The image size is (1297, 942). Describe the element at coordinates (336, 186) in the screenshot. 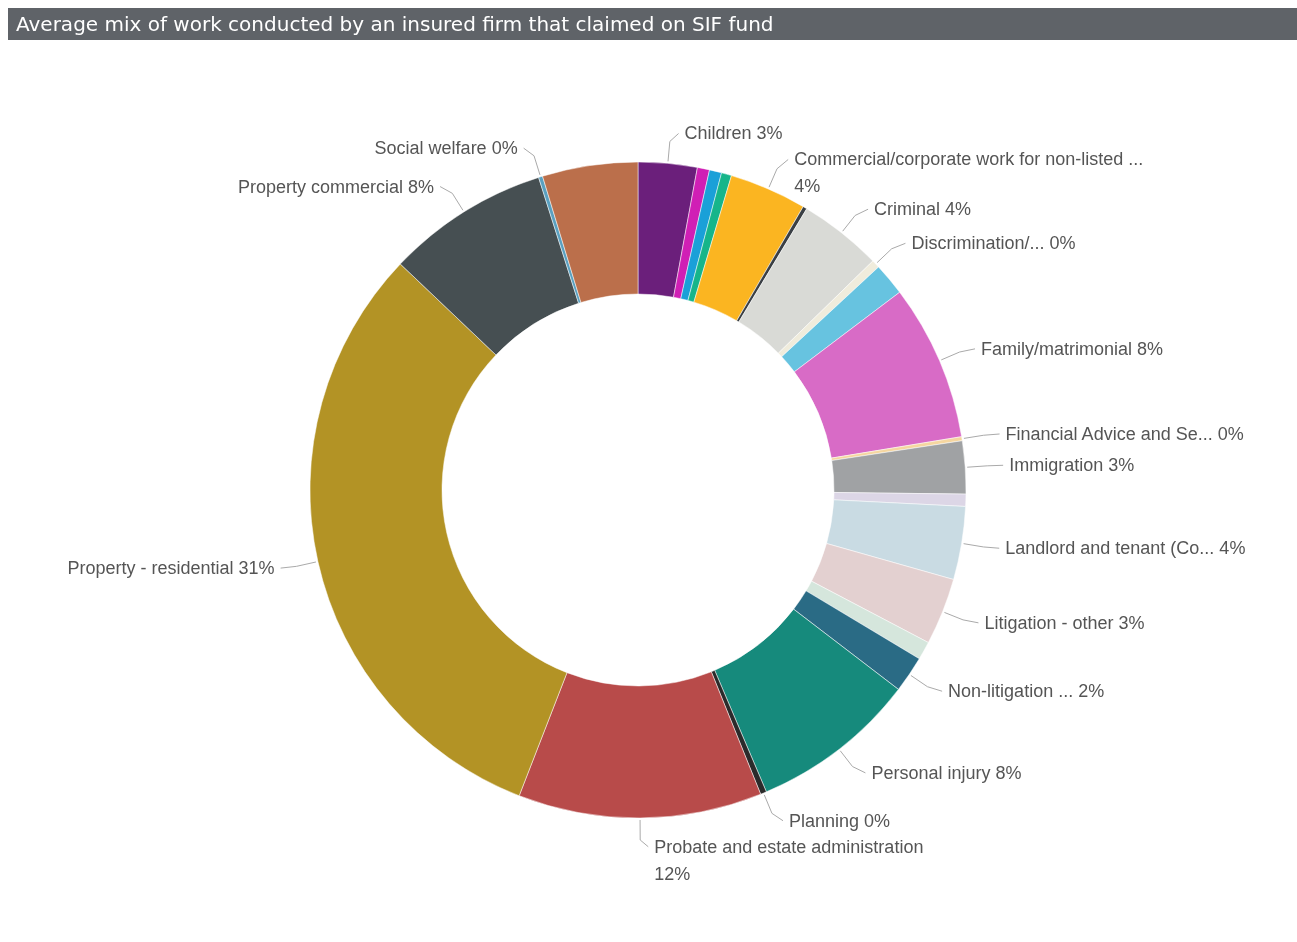

I see `slice-label: Property commercial 8%` at that location.